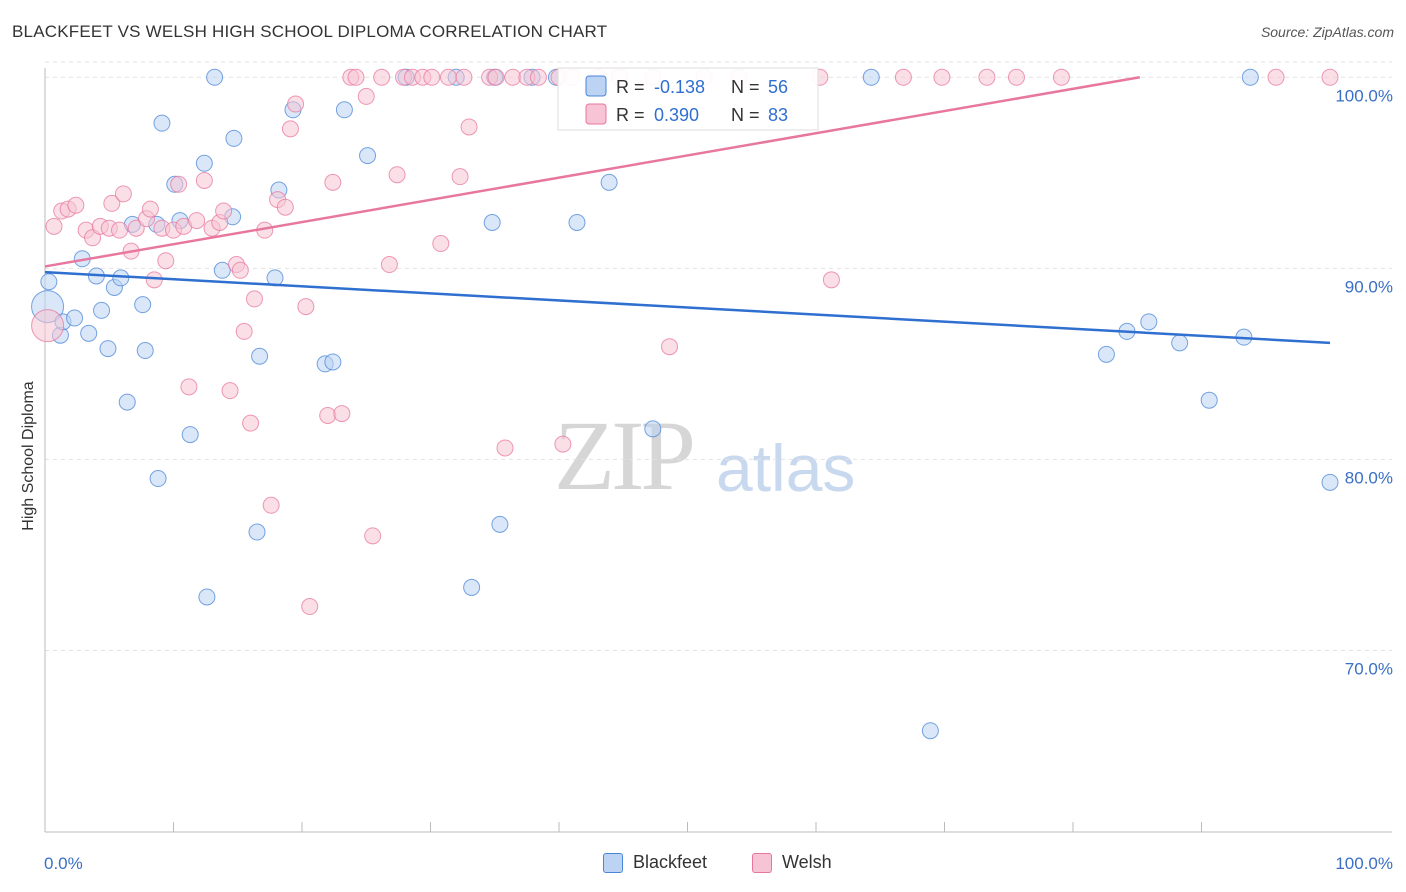 The image size is (1406, 892). I want to click on legend-n-label: N =, so click(745, 87).